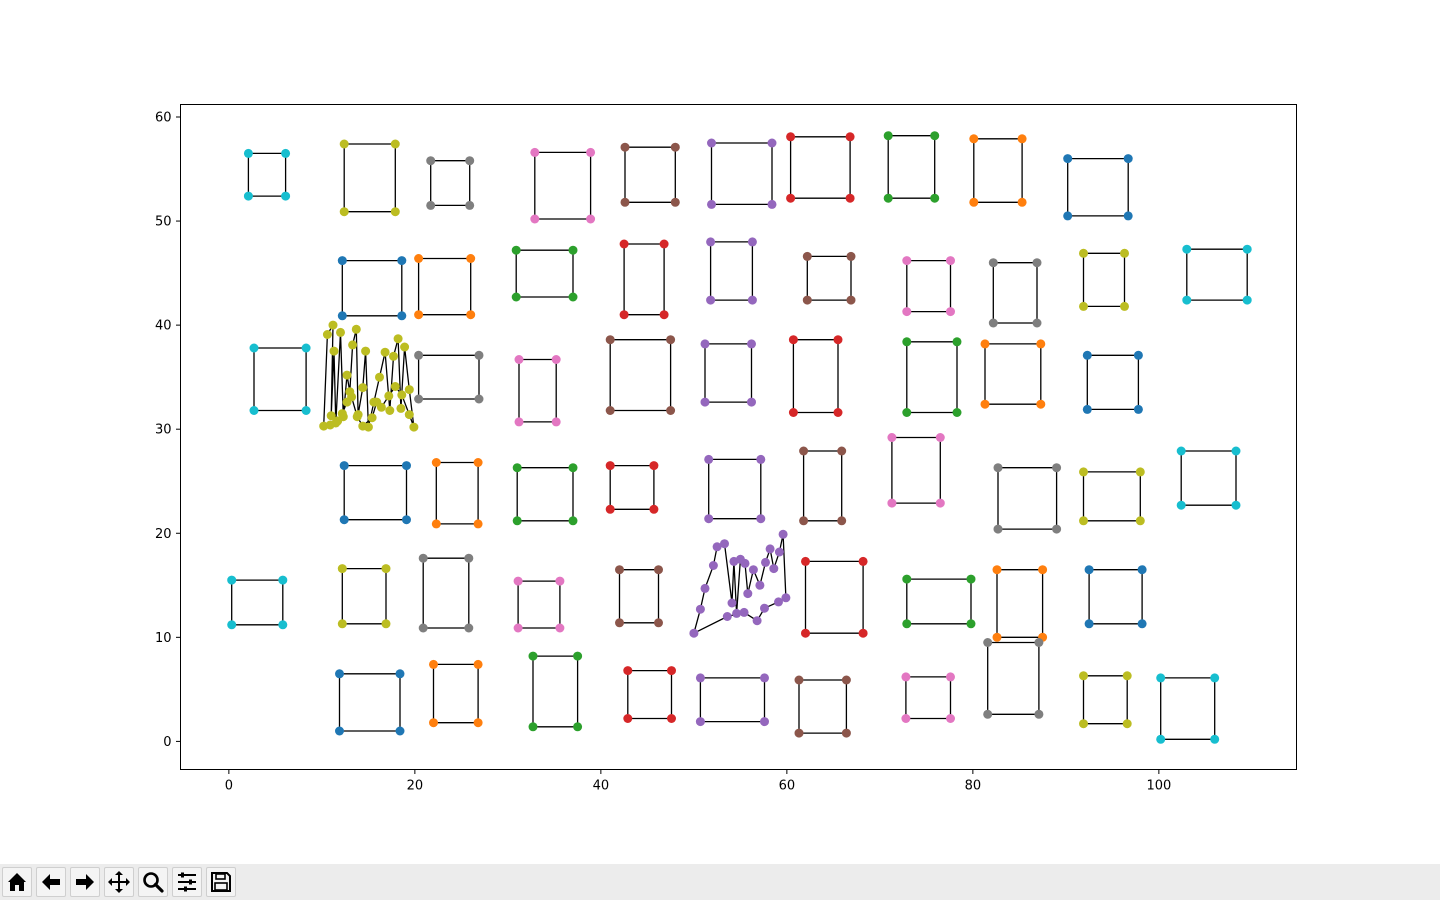 This screenshot has width=1440, height=900. What do you see at coordinates (17, 882) in the screenshot?
I see `home-button` at bounding box center [17, 882].